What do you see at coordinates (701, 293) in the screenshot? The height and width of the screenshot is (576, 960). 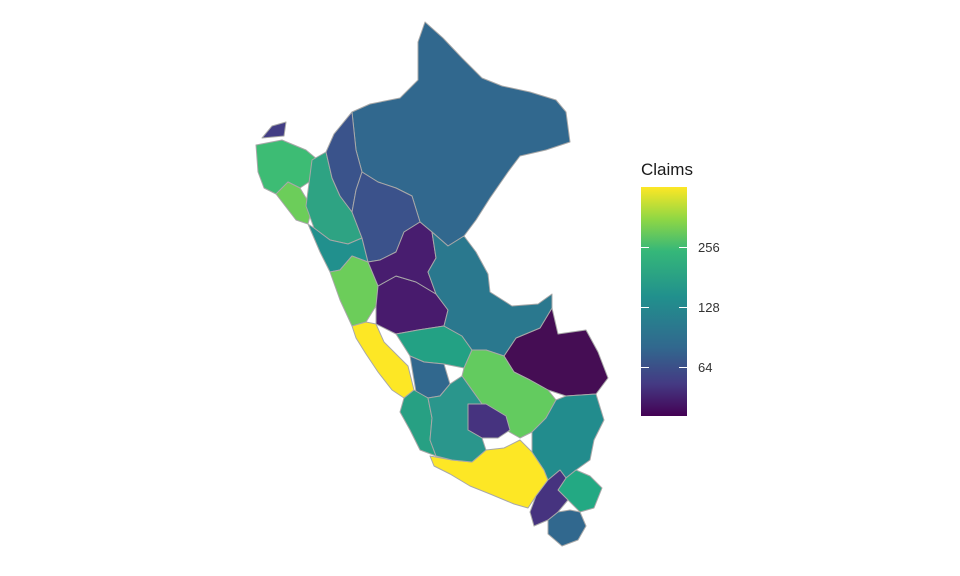 I see `legend: Claims 64 128 256` at bounding box center [701, 293].